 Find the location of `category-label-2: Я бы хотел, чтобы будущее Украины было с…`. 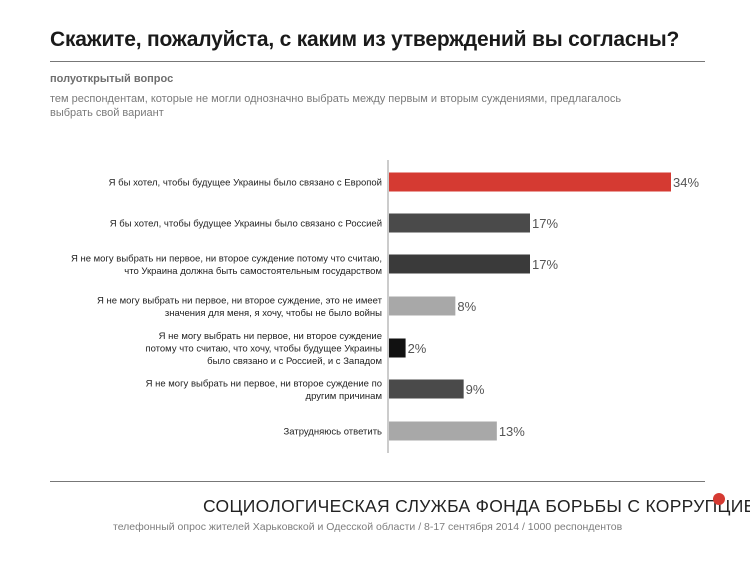

category-label-2: Я бы хотел, чтобы будущее Украины было с… is located at coordinates (246, 224).